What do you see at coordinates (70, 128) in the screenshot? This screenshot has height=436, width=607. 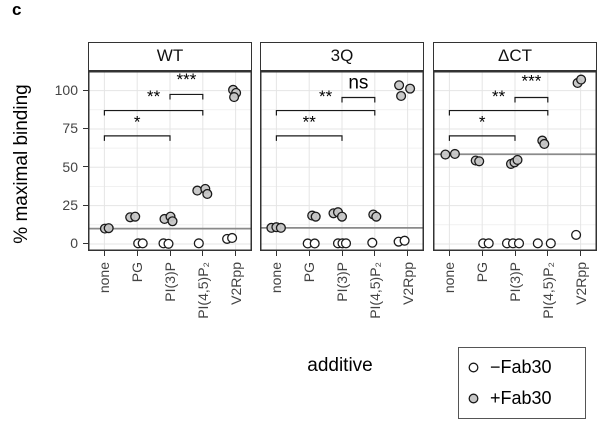 I see `y-tick-label: 75` at bounding box center [70, 128].